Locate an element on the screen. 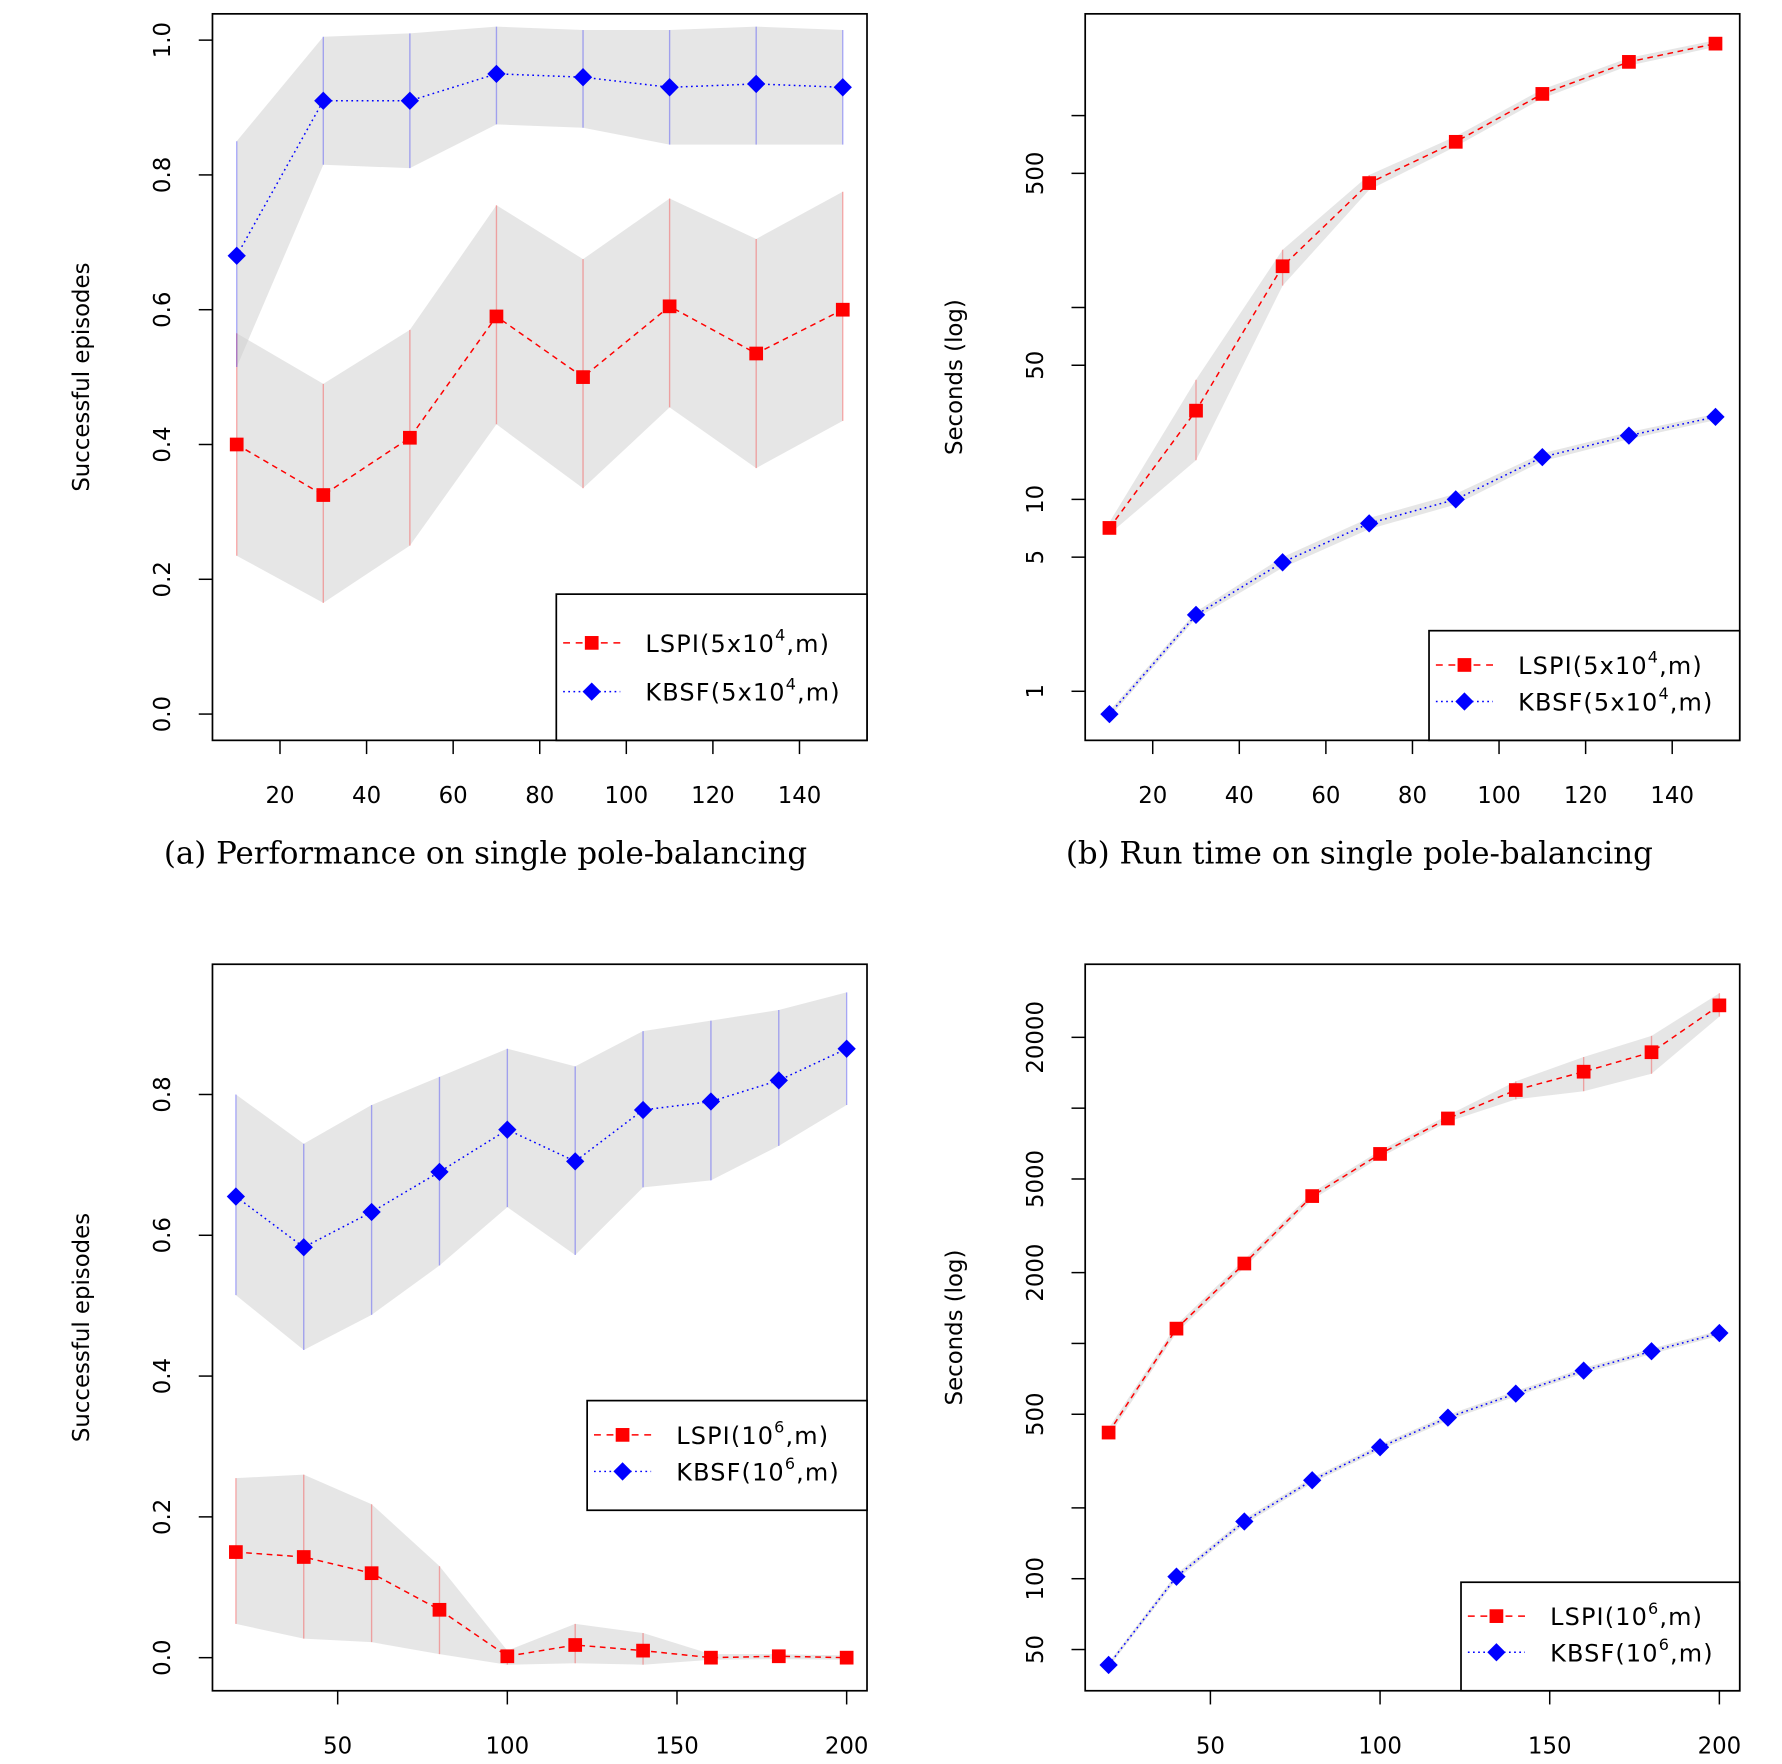  y-tick-label: 5 is located at coordinates (1036, 557).